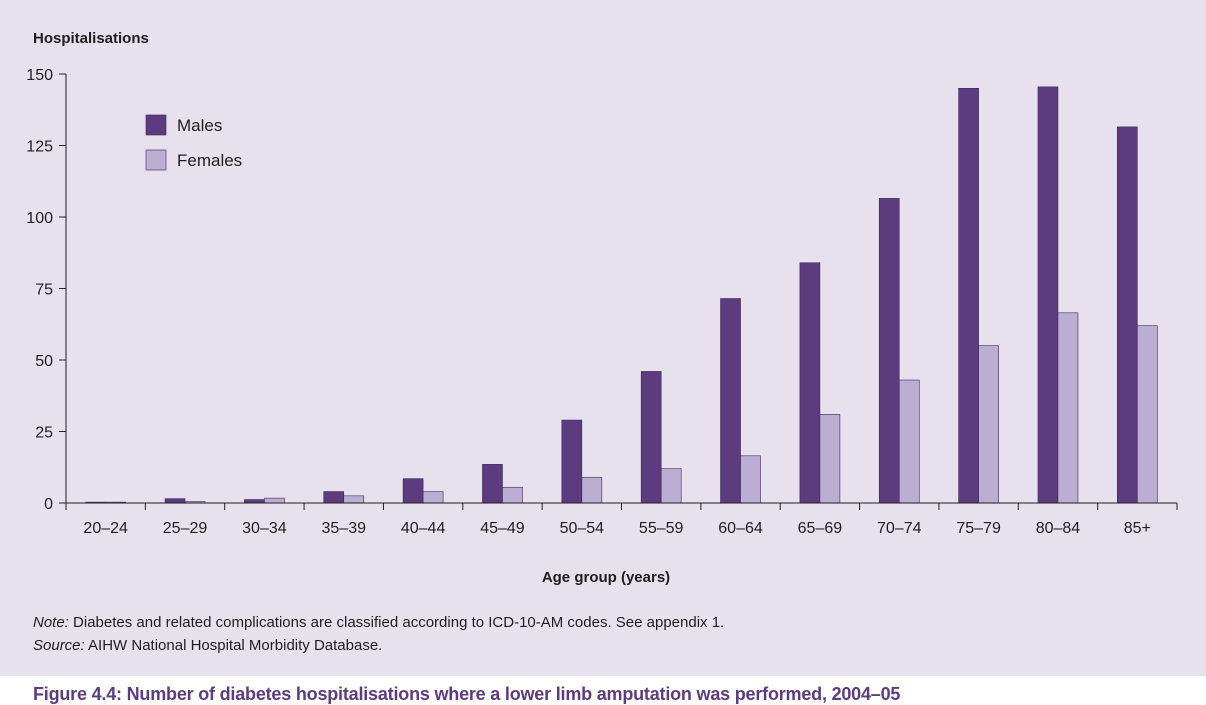  I want to click on y-tick-label: 150, so click(39, 75).